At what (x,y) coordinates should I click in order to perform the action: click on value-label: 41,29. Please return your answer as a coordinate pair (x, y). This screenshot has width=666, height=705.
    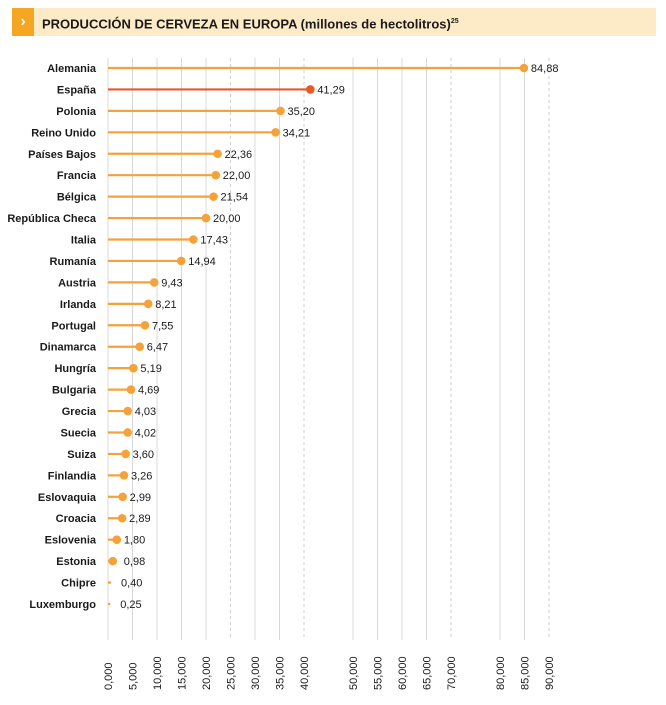
    Looking at the image, I should click on (331, 90).